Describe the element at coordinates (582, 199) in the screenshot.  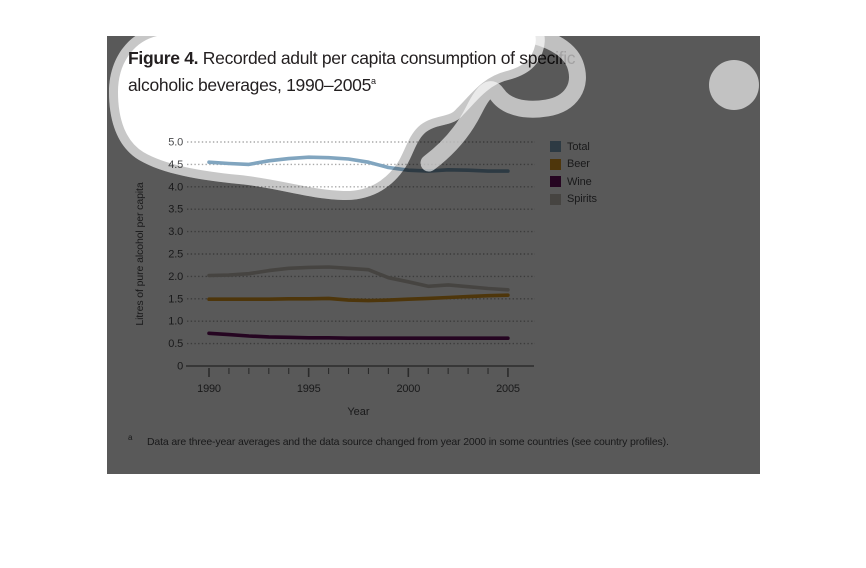
I see `legend-label-spirits: Spirits` at that location.